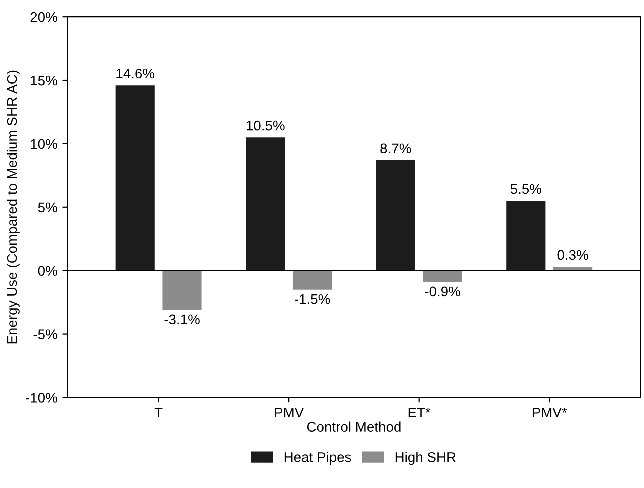 This screenshot has height=488, width=644. What do you see at coordinates (312, 299) in the screenshot?
I see `data-label: -1.5%` at bounding box center [312, 299].